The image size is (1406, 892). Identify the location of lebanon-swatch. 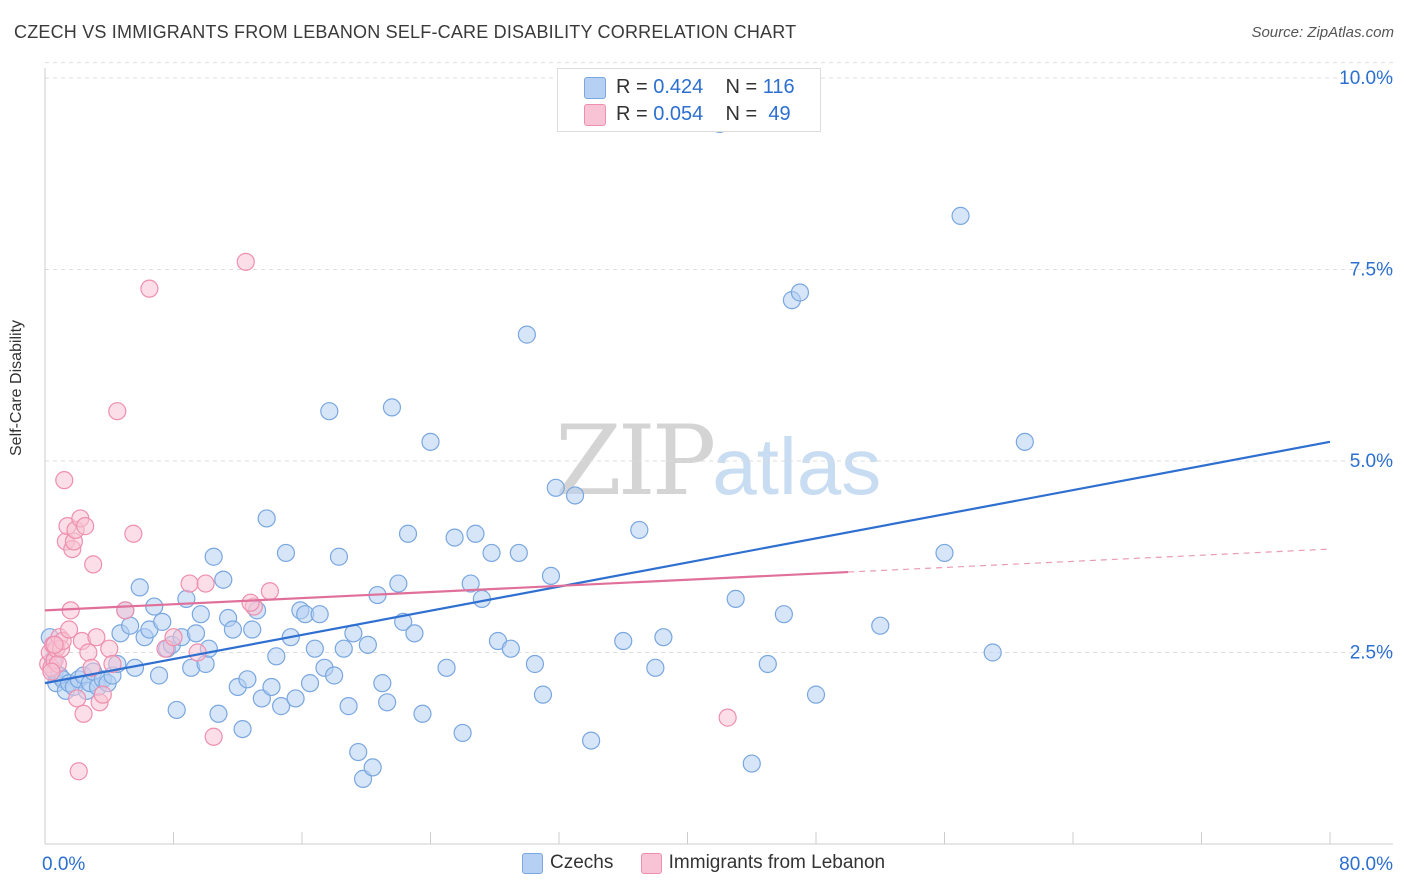
(595, 115).